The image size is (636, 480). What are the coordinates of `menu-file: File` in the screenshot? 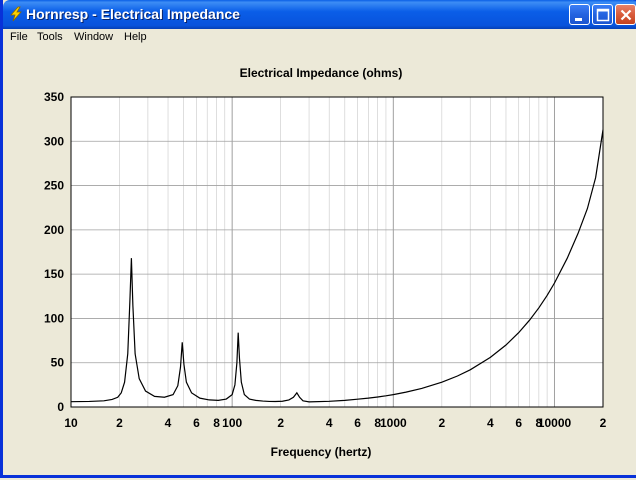 It's located at (19, 37).